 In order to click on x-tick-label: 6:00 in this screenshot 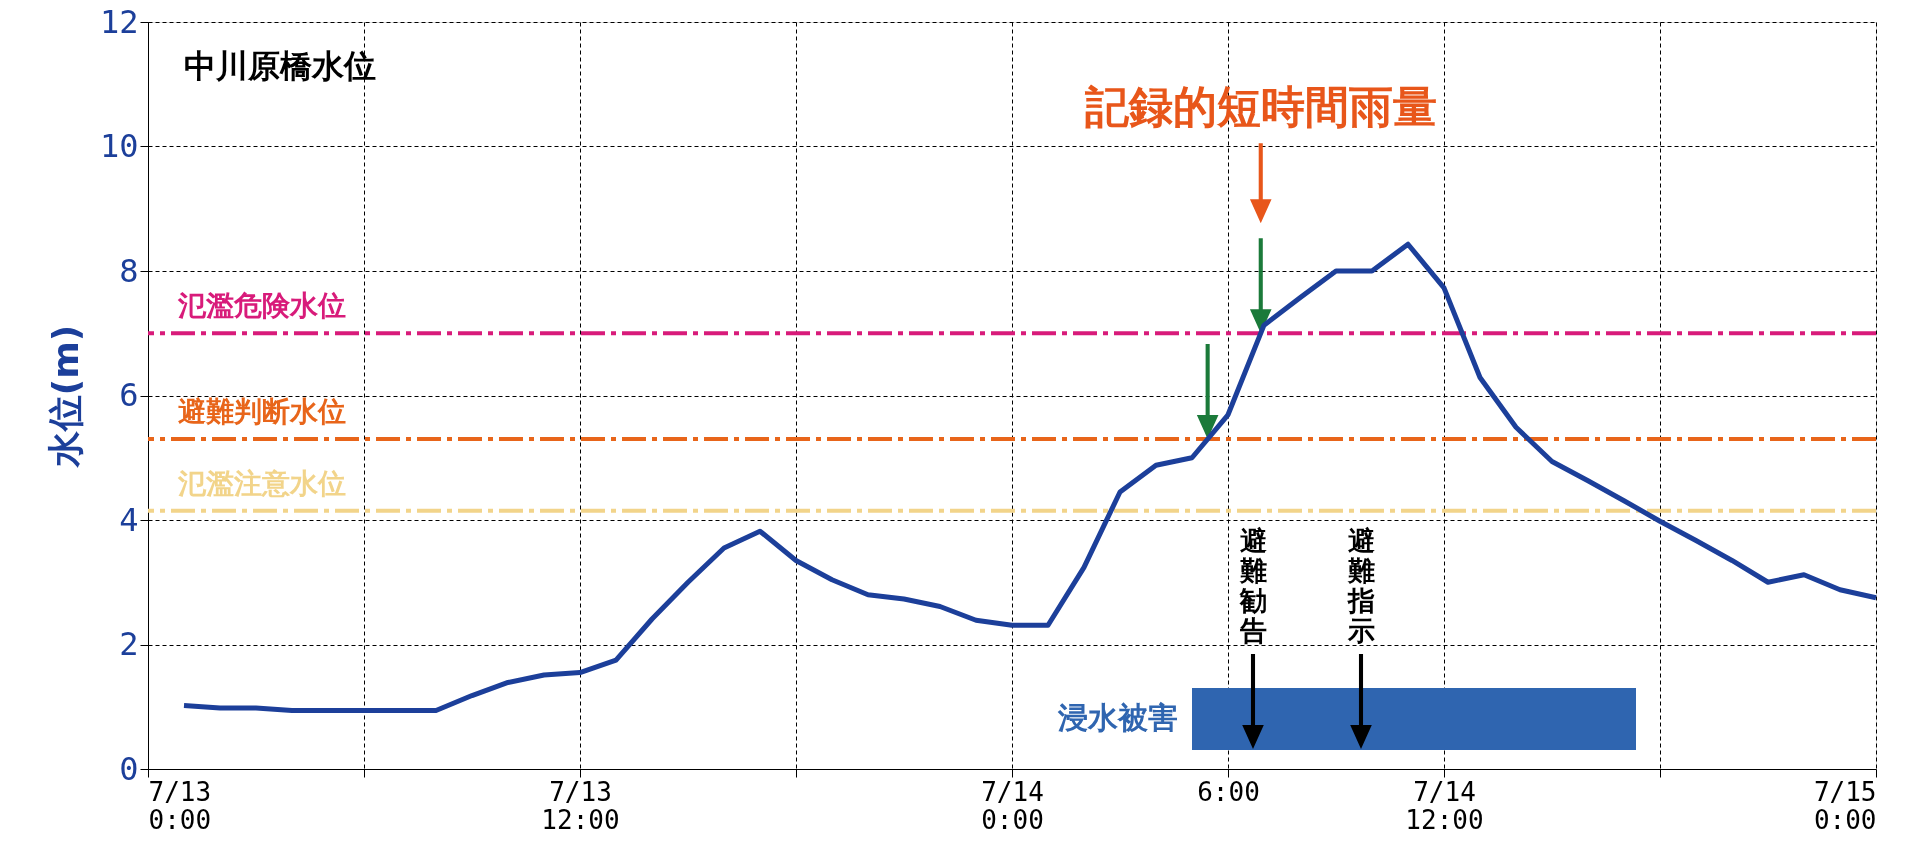, I will do `click(1228, 791)`.